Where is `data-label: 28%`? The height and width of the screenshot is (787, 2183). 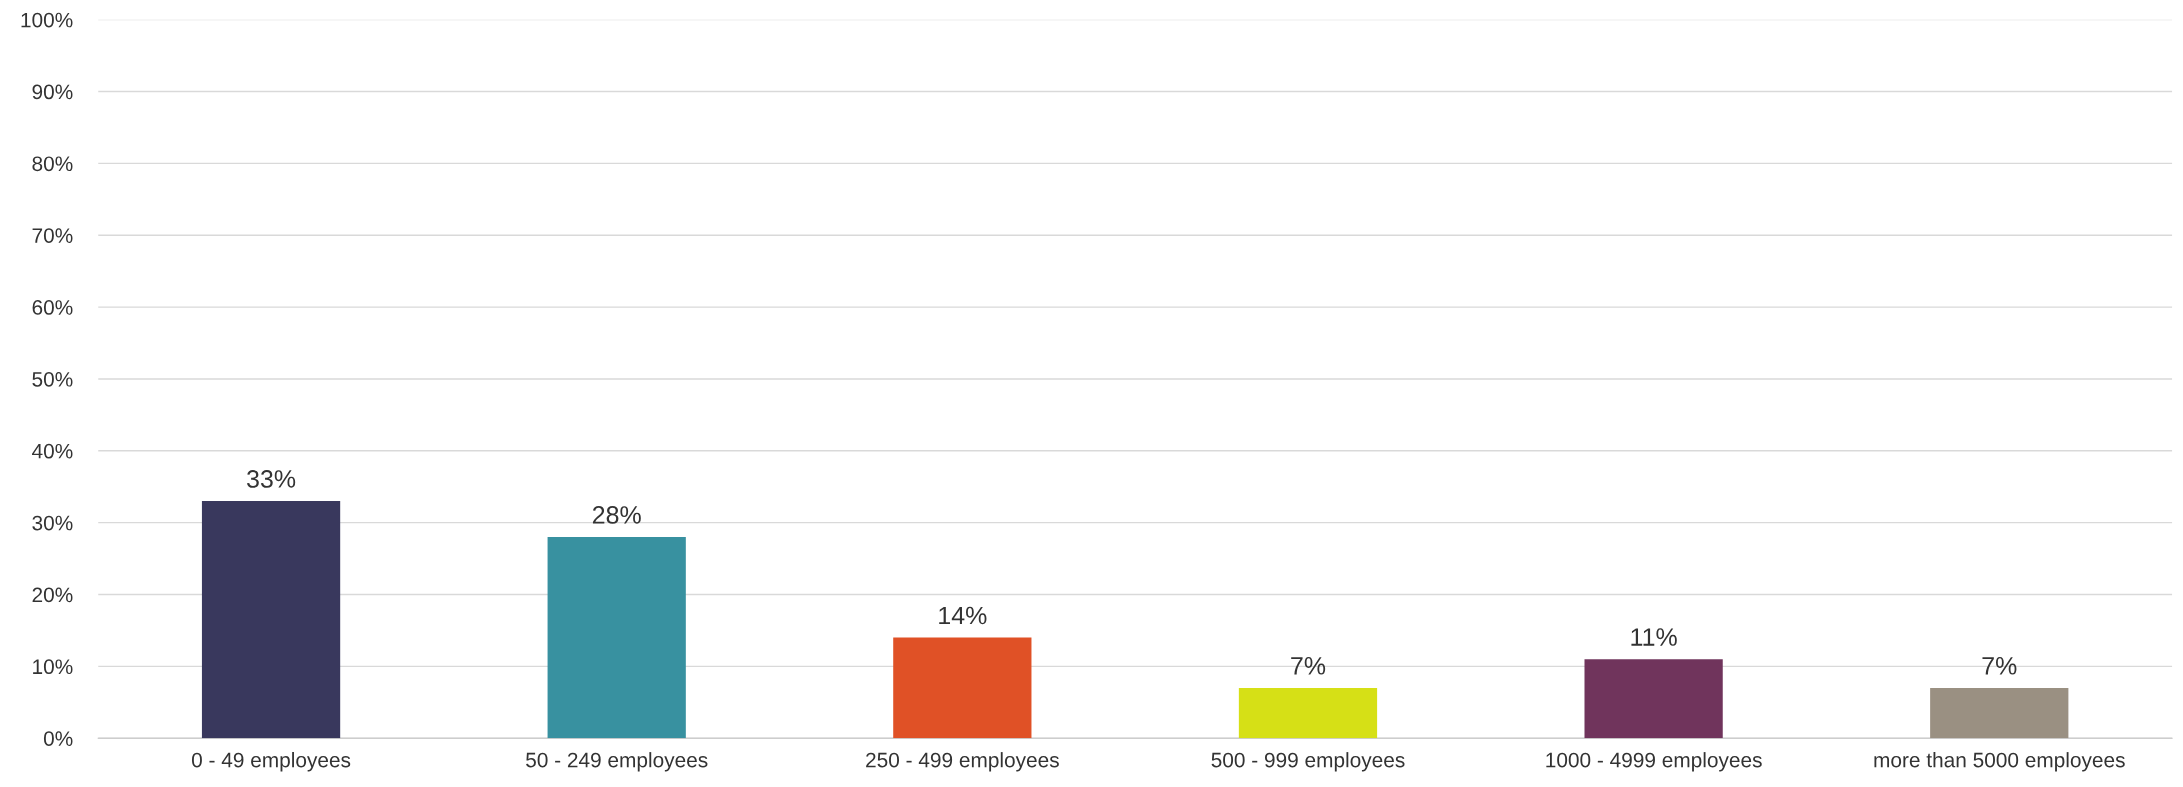 data-label: 28% is located at coordinates (616, 515).